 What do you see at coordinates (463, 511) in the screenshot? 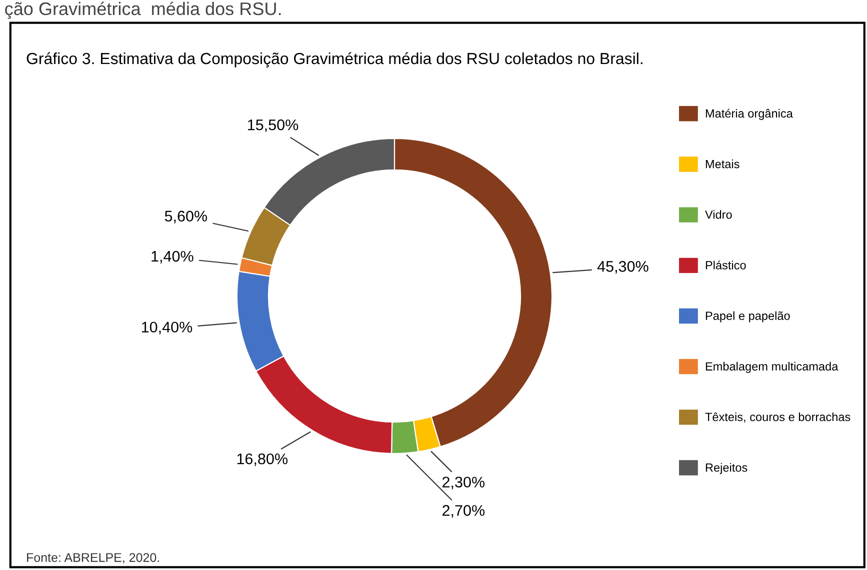
I see `data-label: 2,70%` at bounding box center [463, 511].